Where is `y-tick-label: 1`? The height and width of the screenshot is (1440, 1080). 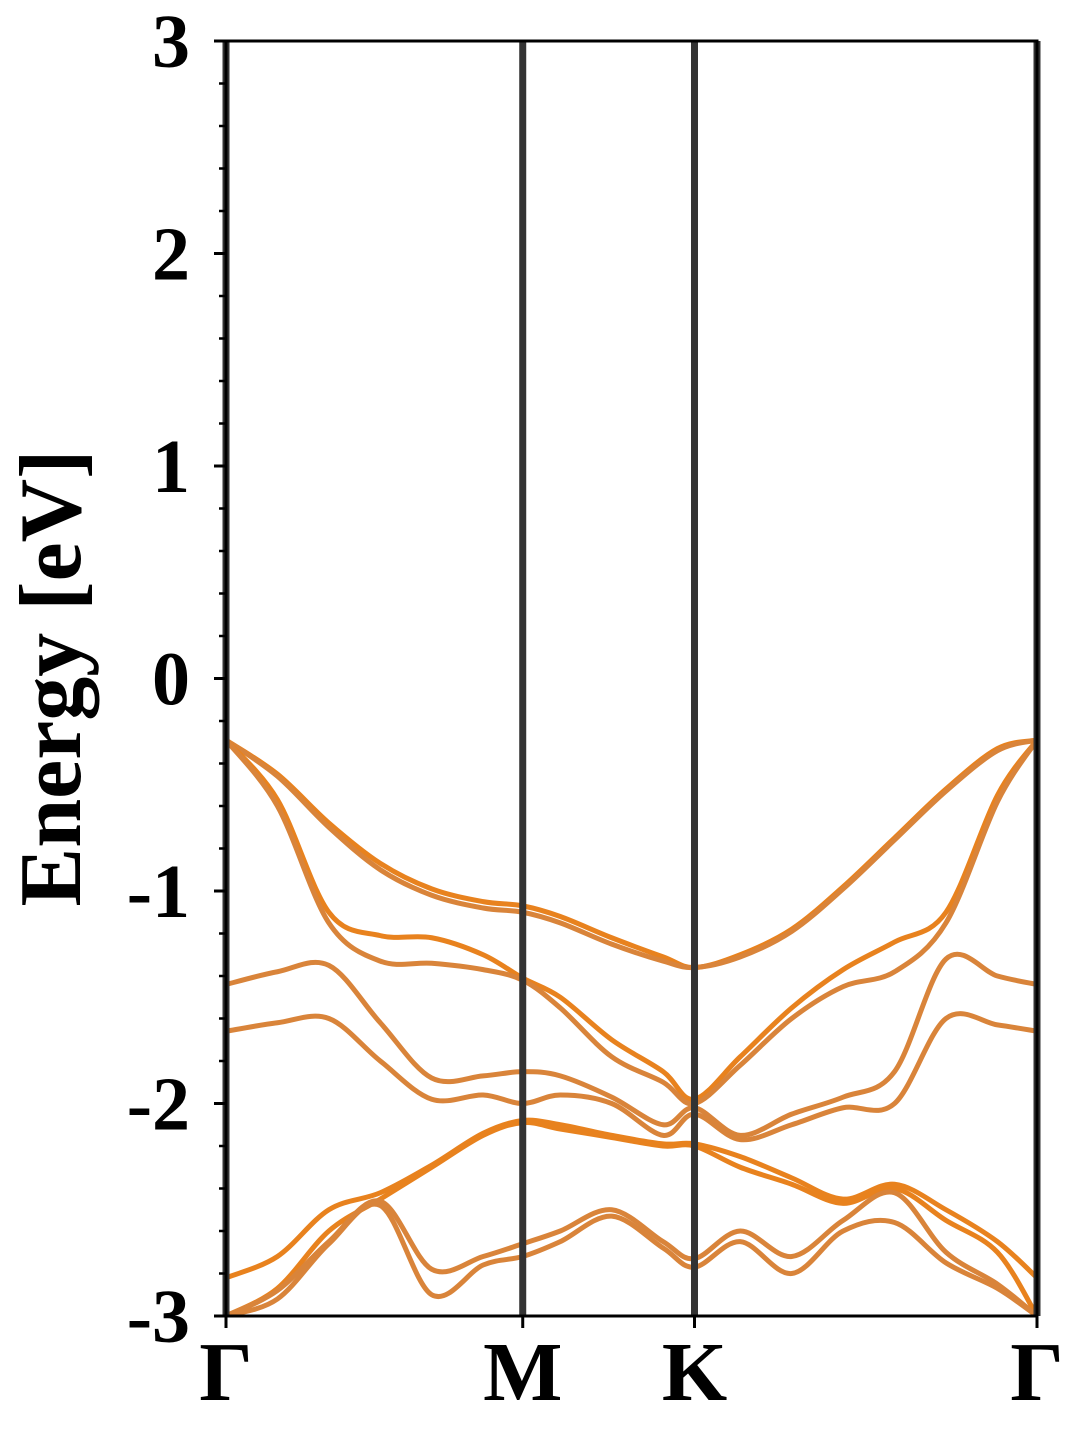
y-tick-label: 1 is located at coordinates (171, 467).